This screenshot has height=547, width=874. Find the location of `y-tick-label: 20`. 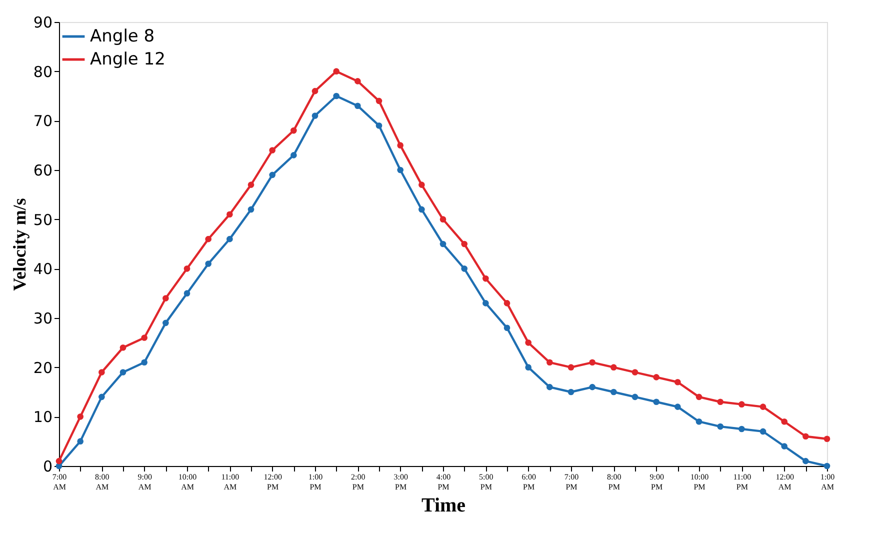

y-tick-label: 20 is located at coordinates (42, 367).